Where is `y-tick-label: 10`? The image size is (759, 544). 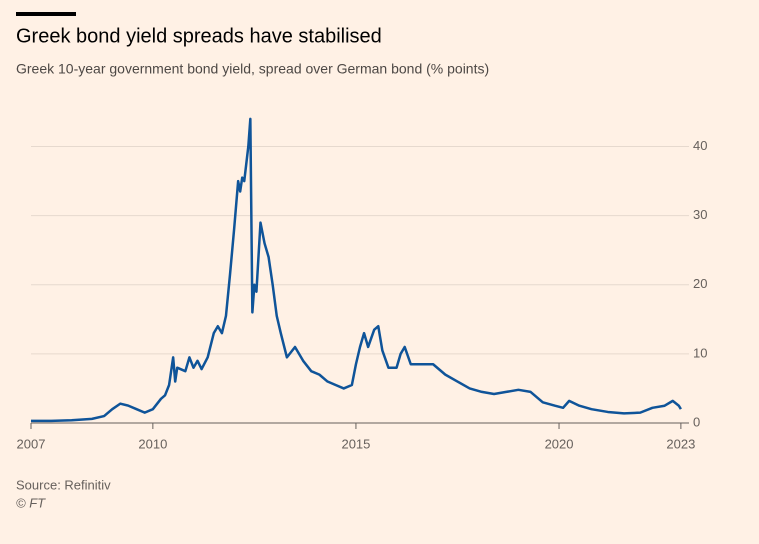
y-tick-label: 10 is located at coordinates (700, 352).